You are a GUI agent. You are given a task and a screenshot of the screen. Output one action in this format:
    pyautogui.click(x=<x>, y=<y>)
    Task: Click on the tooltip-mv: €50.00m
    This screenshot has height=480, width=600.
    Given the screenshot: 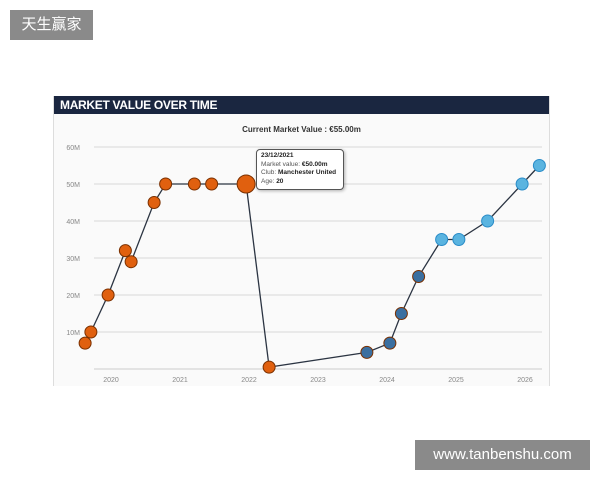 What is the action you would take?
    pyautogui.click(x=314, y=164)
    